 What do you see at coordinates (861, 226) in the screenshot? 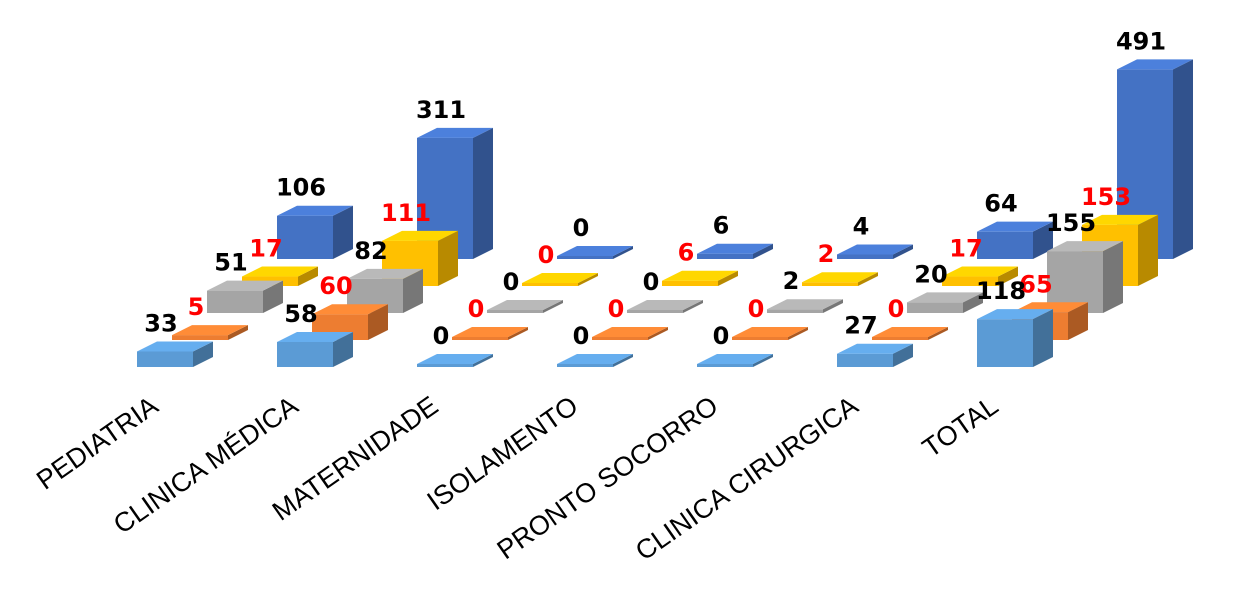
I see `data-label: 4` at bounding box center [861, 226].